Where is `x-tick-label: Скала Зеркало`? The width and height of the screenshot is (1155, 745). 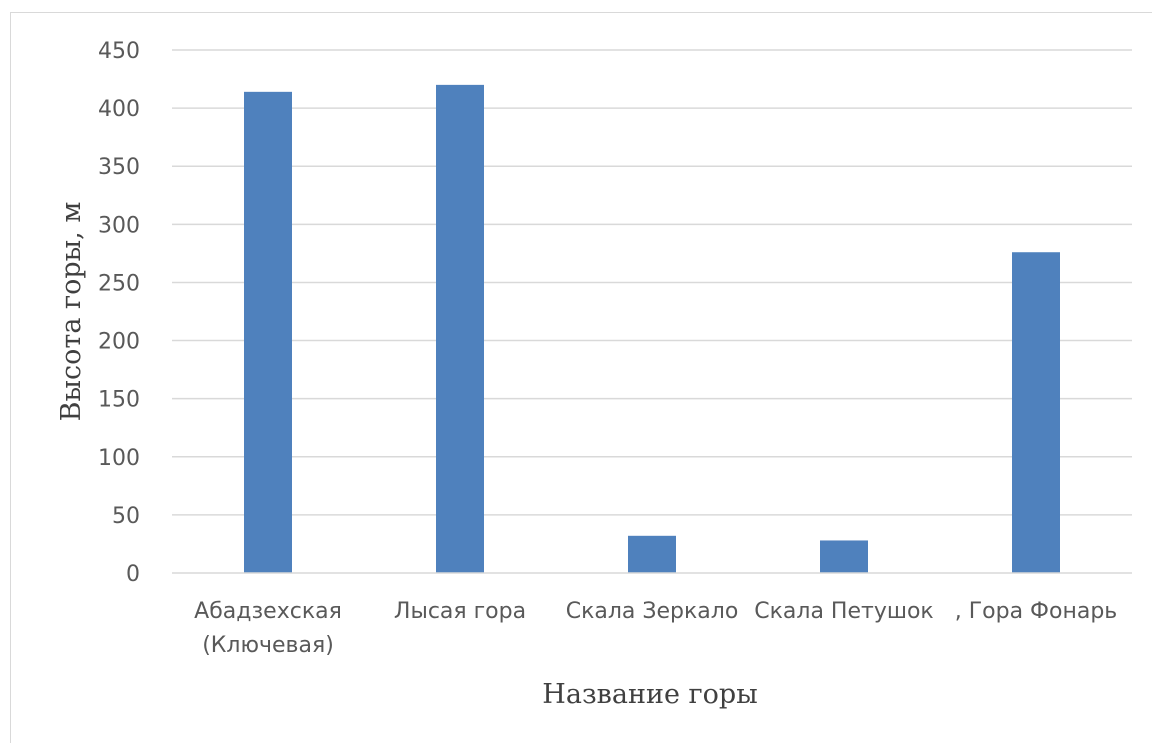
x-tick-label: Скала Зеркало is located at coordinates (652, 611).